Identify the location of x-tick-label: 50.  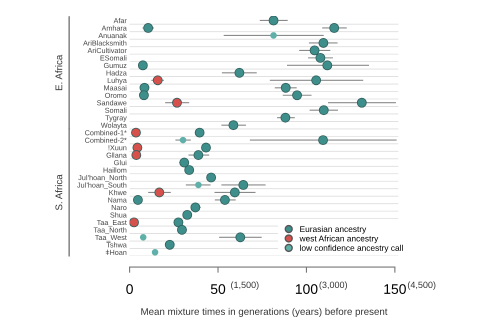
(218, 289).